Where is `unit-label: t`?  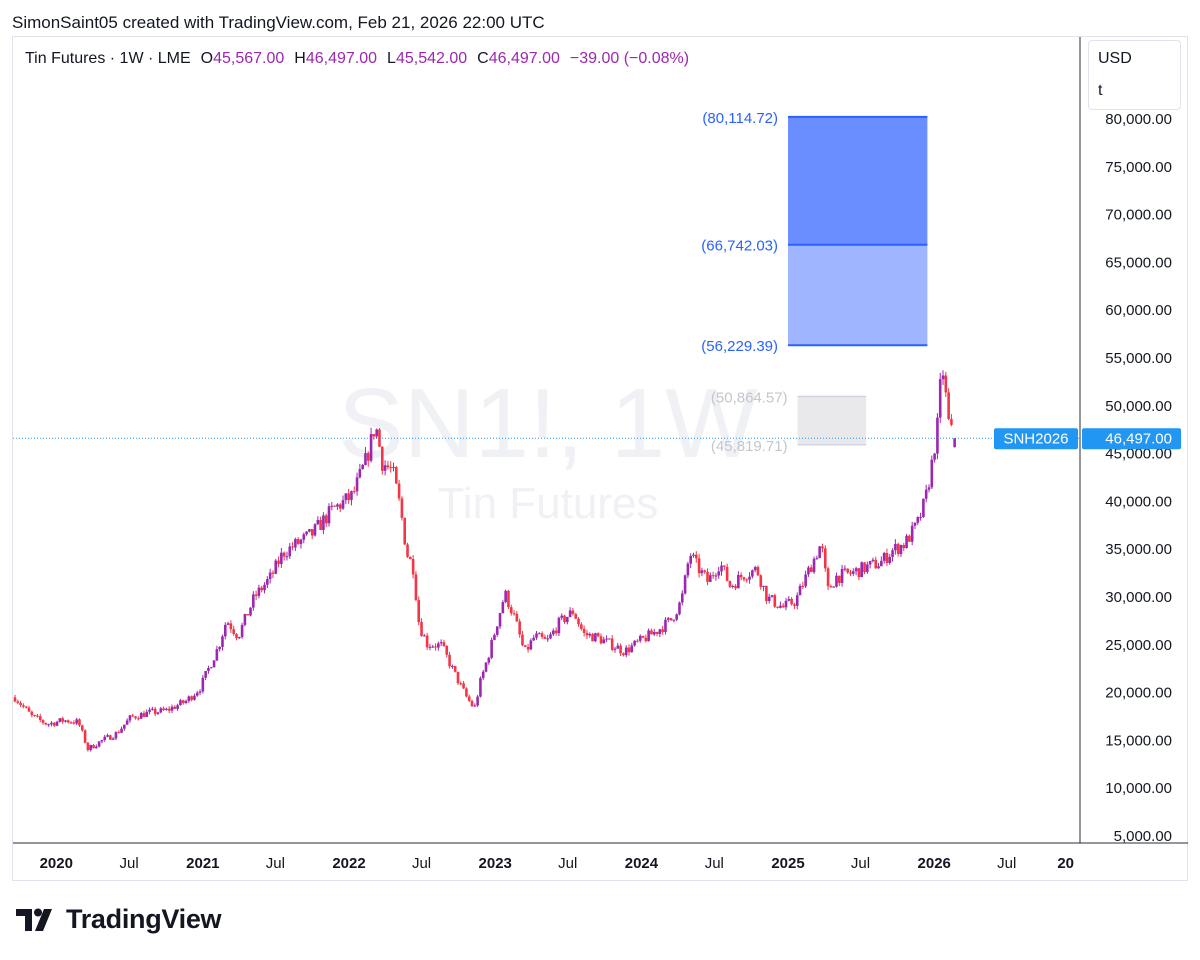
unit-label: t is located at coordinates (1100, 90).